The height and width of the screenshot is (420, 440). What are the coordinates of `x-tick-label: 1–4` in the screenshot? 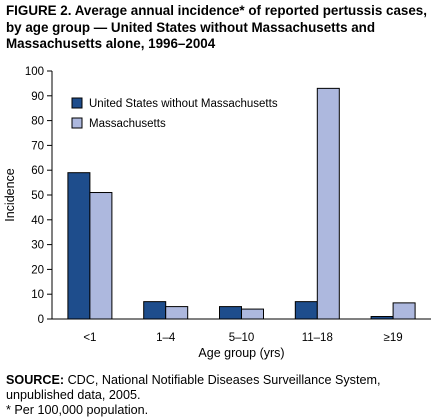 It's located at (166, 338).